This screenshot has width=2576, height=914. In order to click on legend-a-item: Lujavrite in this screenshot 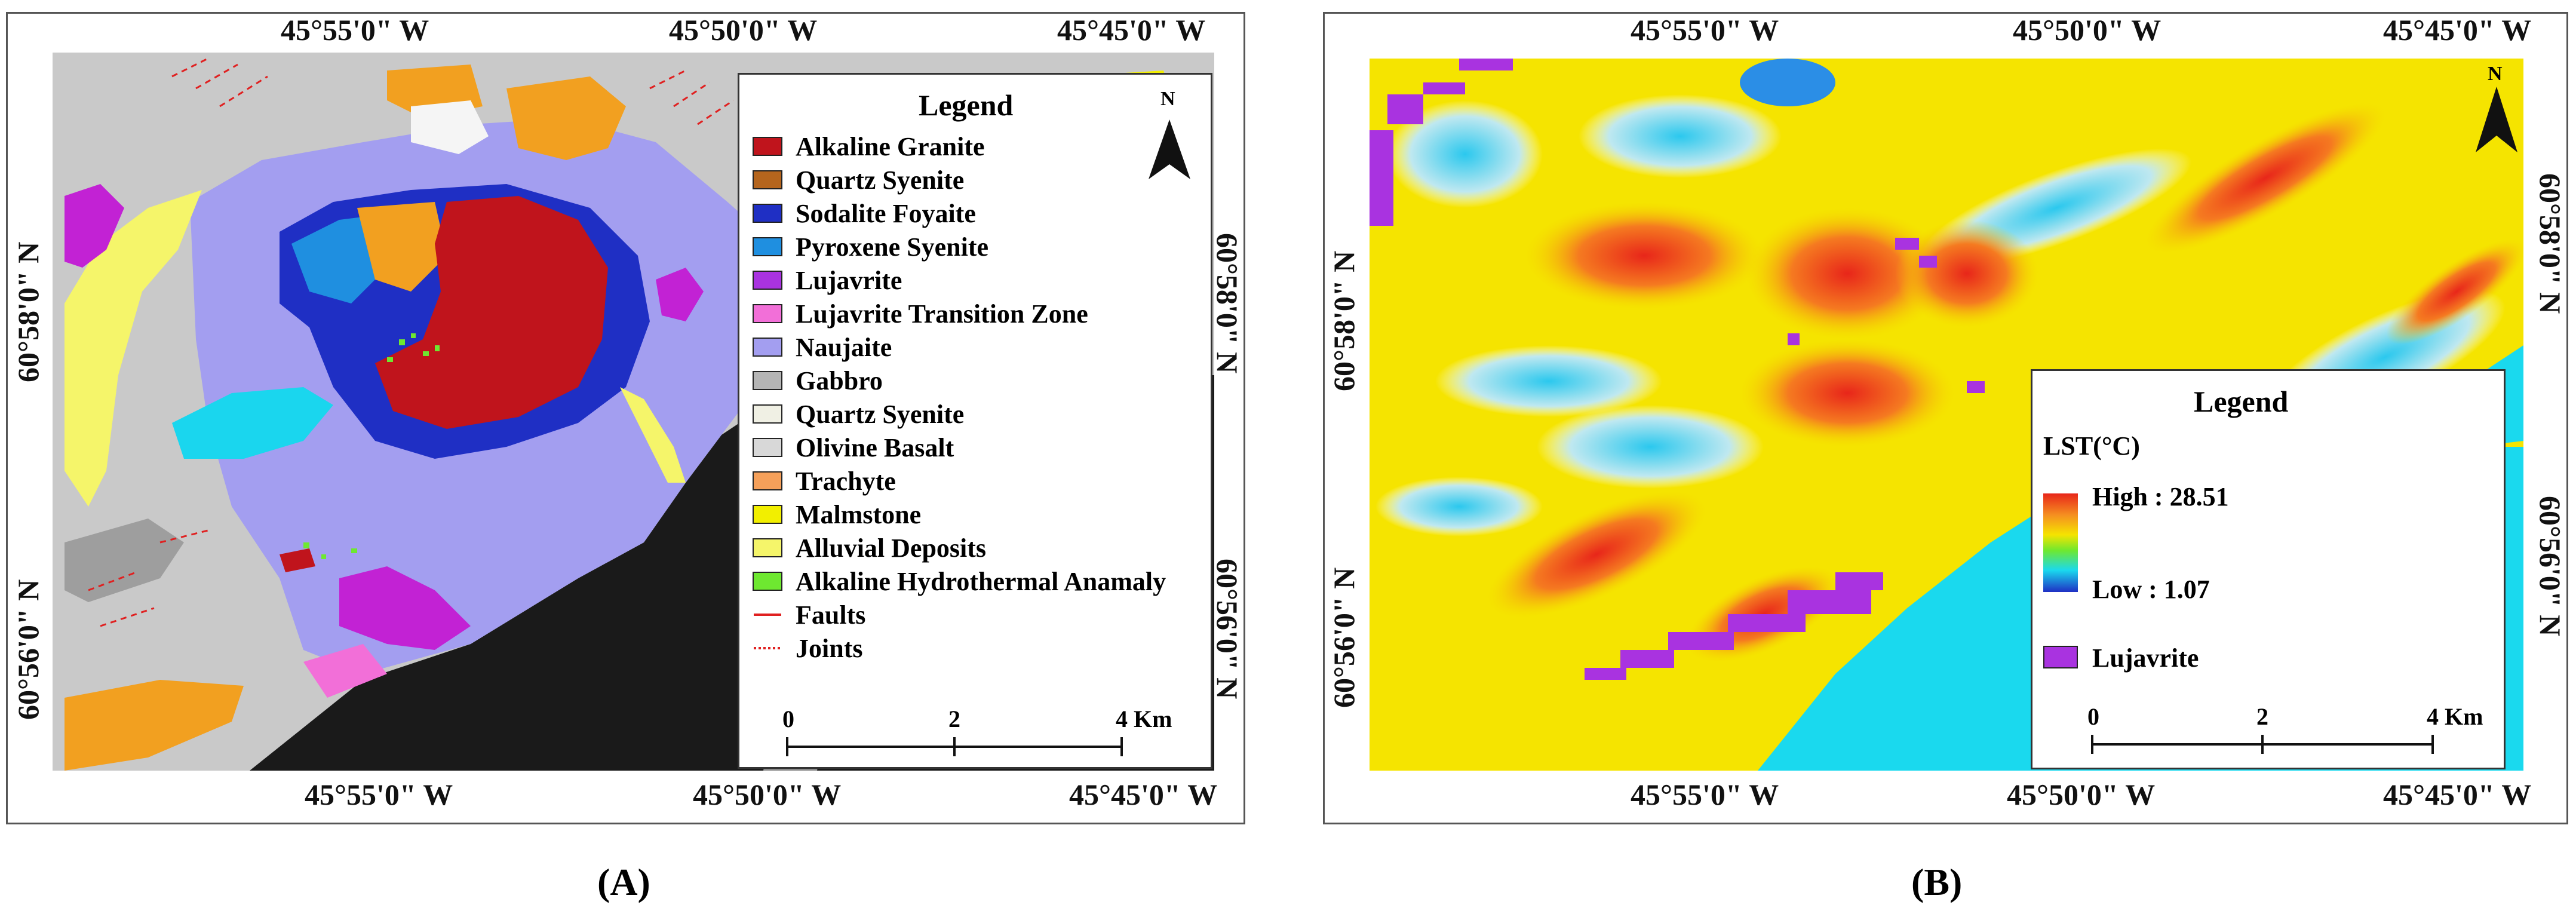, I will do `click(827, 280)`.